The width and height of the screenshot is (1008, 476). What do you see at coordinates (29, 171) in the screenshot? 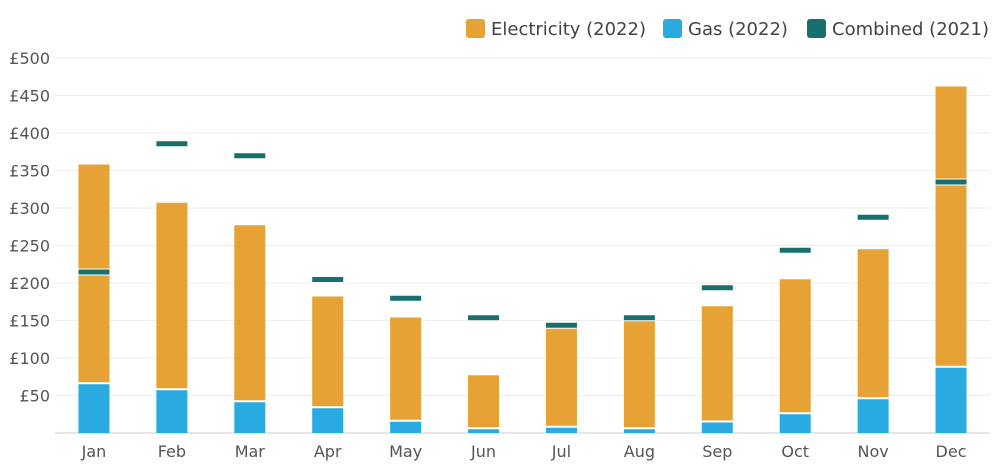
I see `y-tick-label: £350` at bounding box center [29, 171].